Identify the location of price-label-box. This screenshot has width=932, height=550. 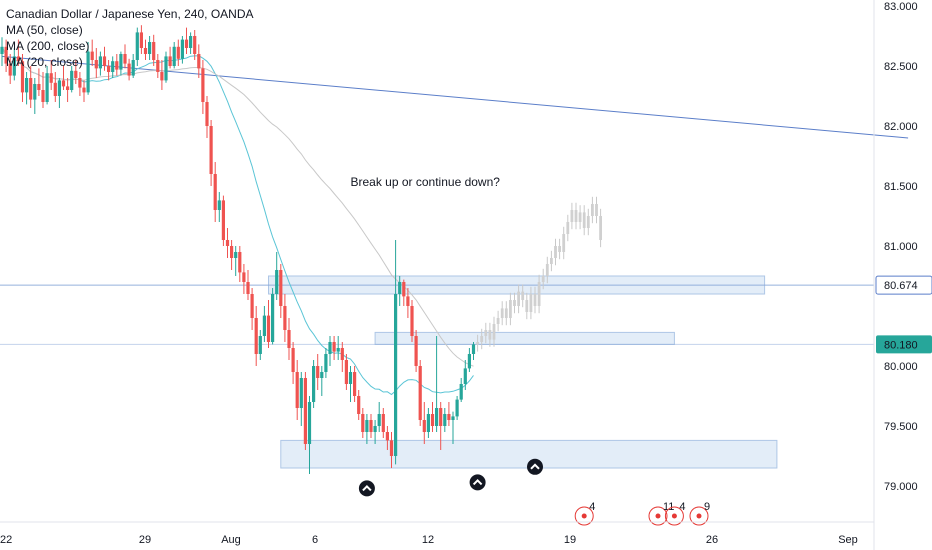
(903, 285).